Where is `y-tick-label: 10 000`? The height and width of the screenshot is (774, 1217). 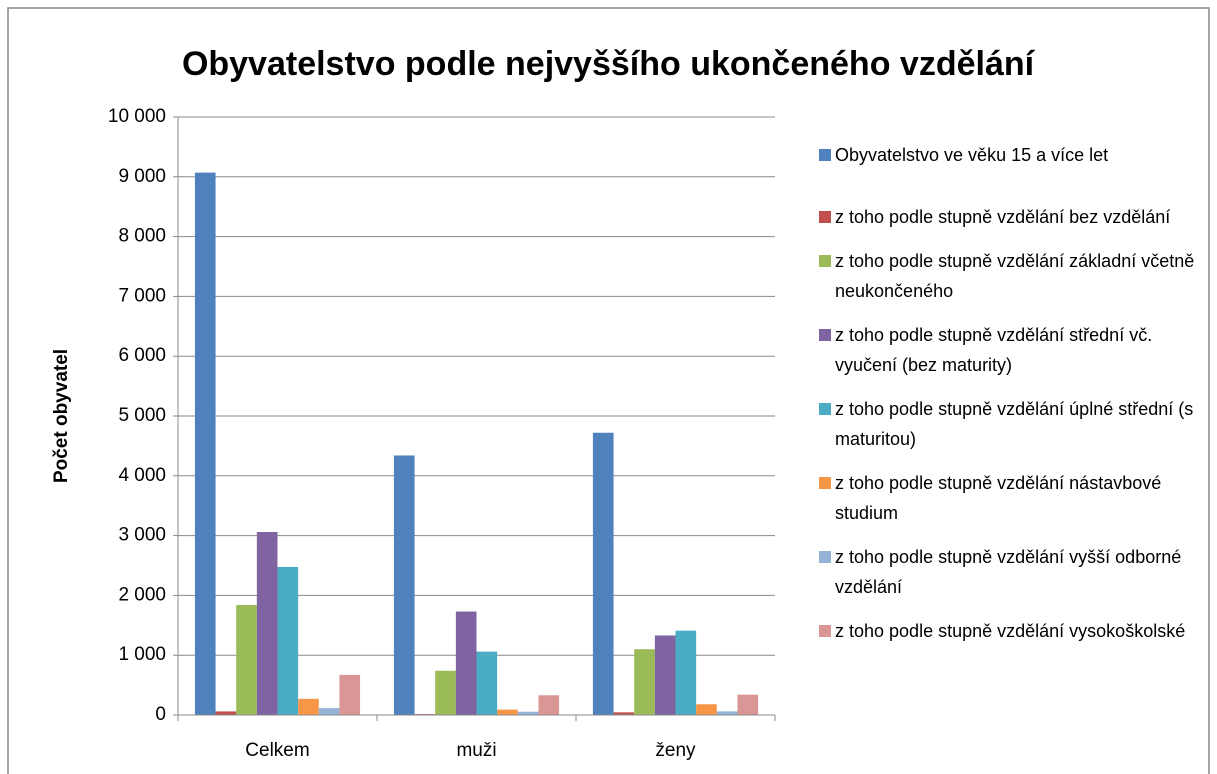
y-tick-label: 10 000 is located at coordinates (137, 116).